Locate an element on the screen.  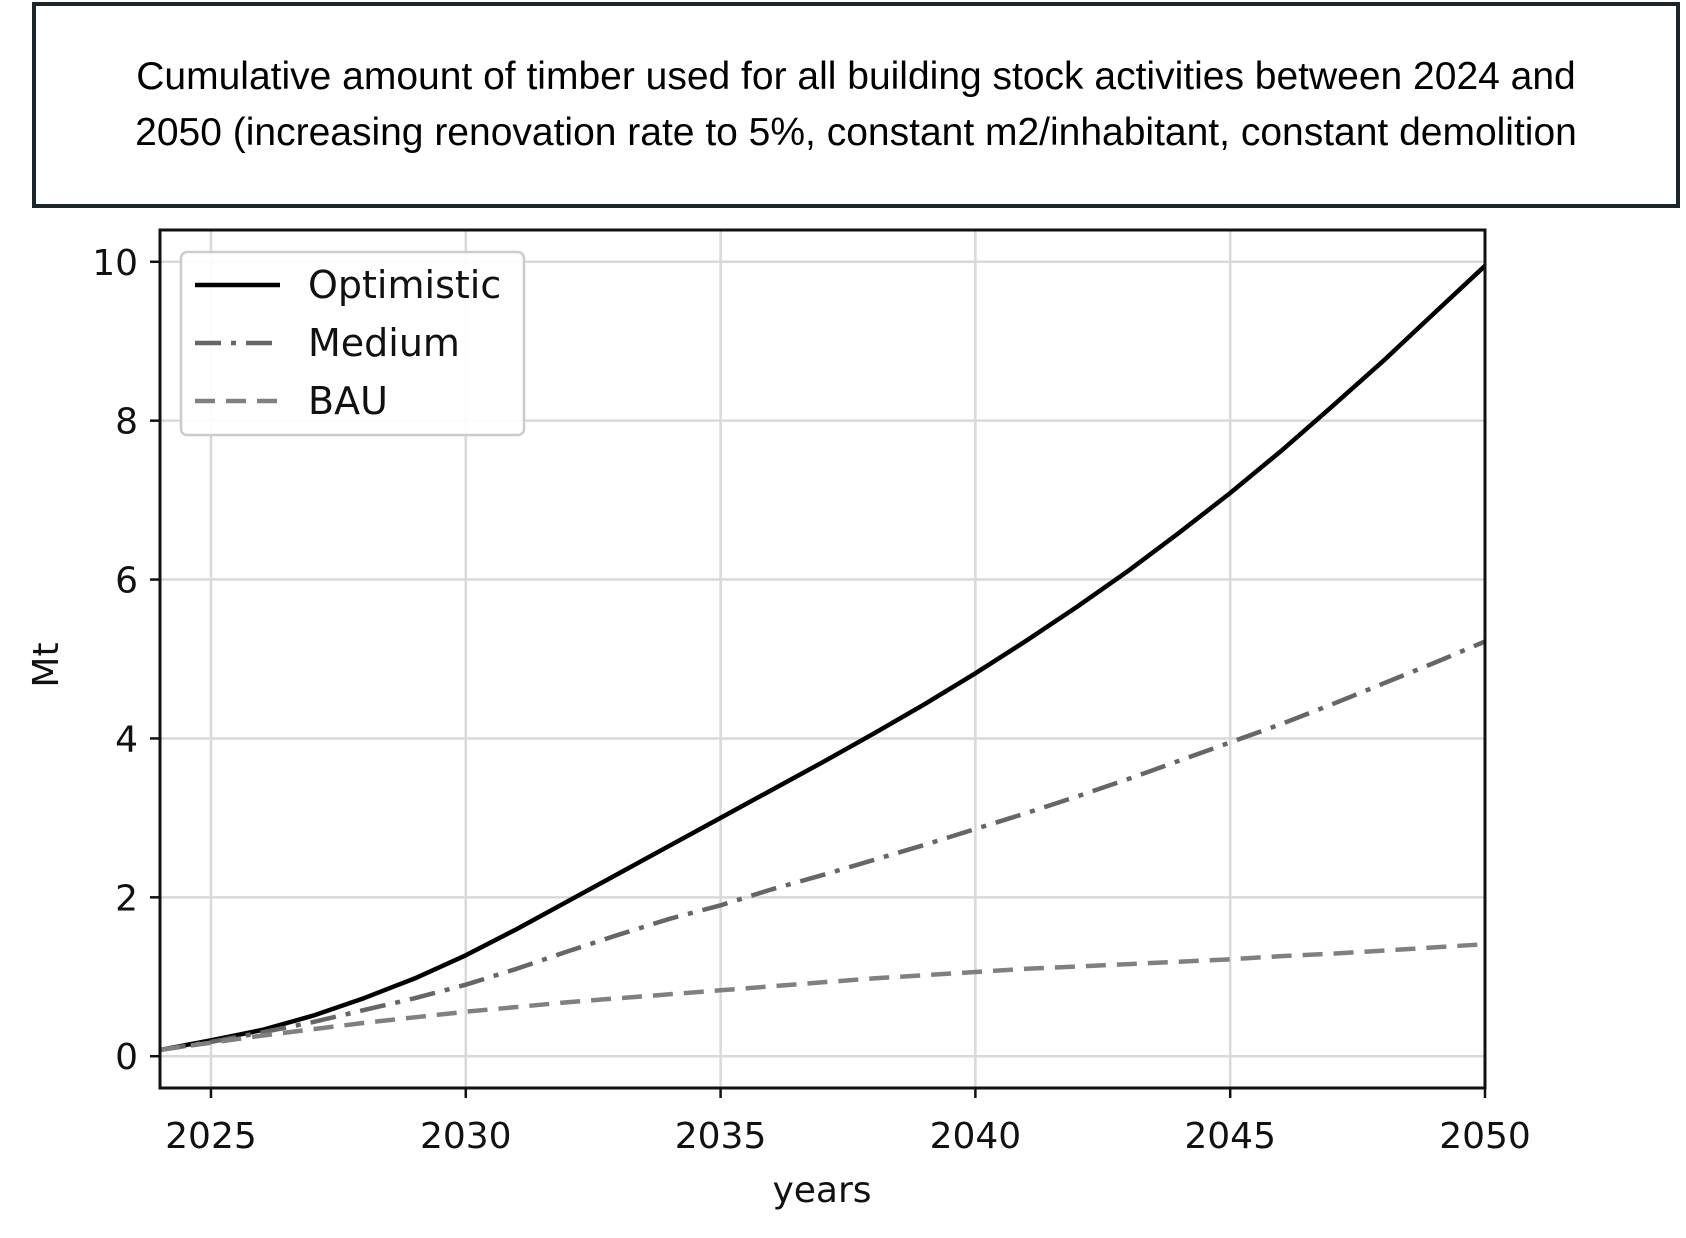
y-tick-label: 4 is located at coordinates (126, 739).